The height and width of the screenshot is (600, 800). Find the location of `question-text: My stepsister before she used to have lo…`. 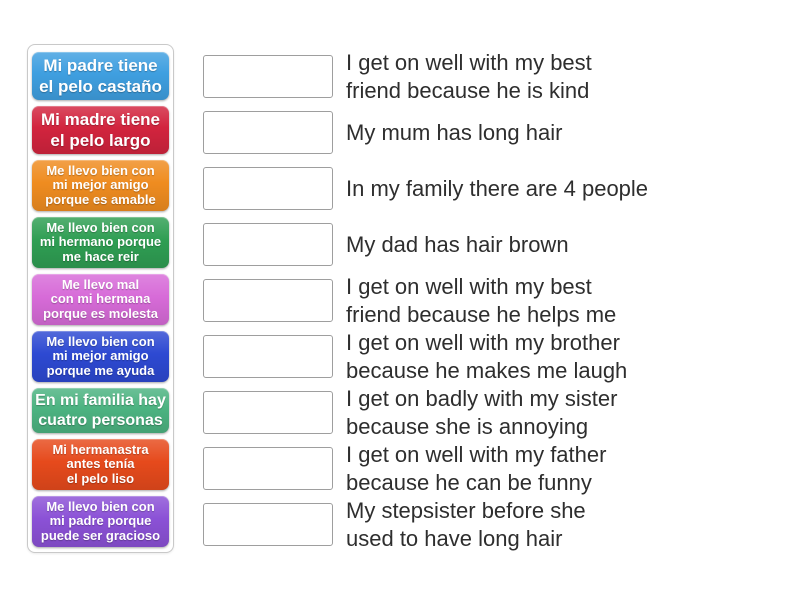

question-text: My stepsister before she used to have lo… is located at coordinates (466, 524).